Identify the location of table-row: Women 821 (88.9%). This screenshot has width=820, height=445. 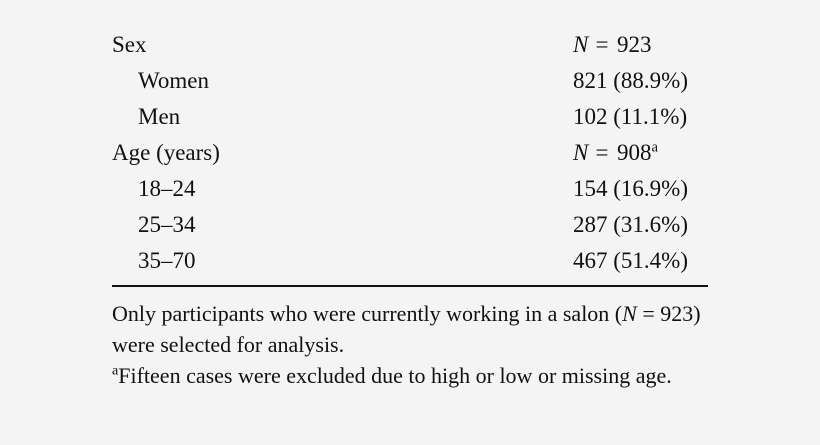
(410, 81).